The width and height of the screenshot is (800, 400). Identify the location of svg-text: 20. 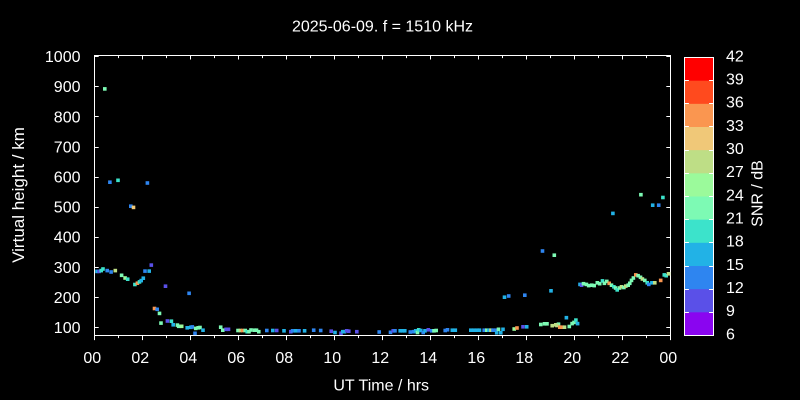
(572, 358).